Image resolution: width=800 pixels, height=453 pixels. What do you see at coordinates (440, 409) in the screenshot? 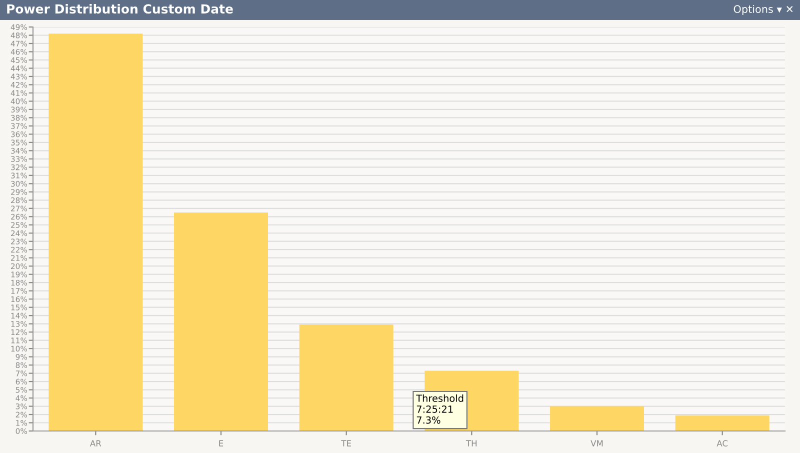
I see `annotation: Threshold 7:25:21 7.3%` at bounding box center [440, 409].